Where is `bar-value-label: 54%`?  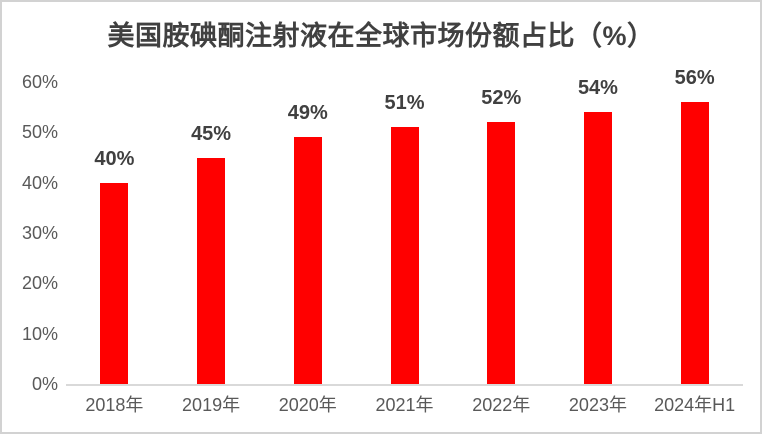
bar-value-label: 54% is located at coordinates (597, 88).